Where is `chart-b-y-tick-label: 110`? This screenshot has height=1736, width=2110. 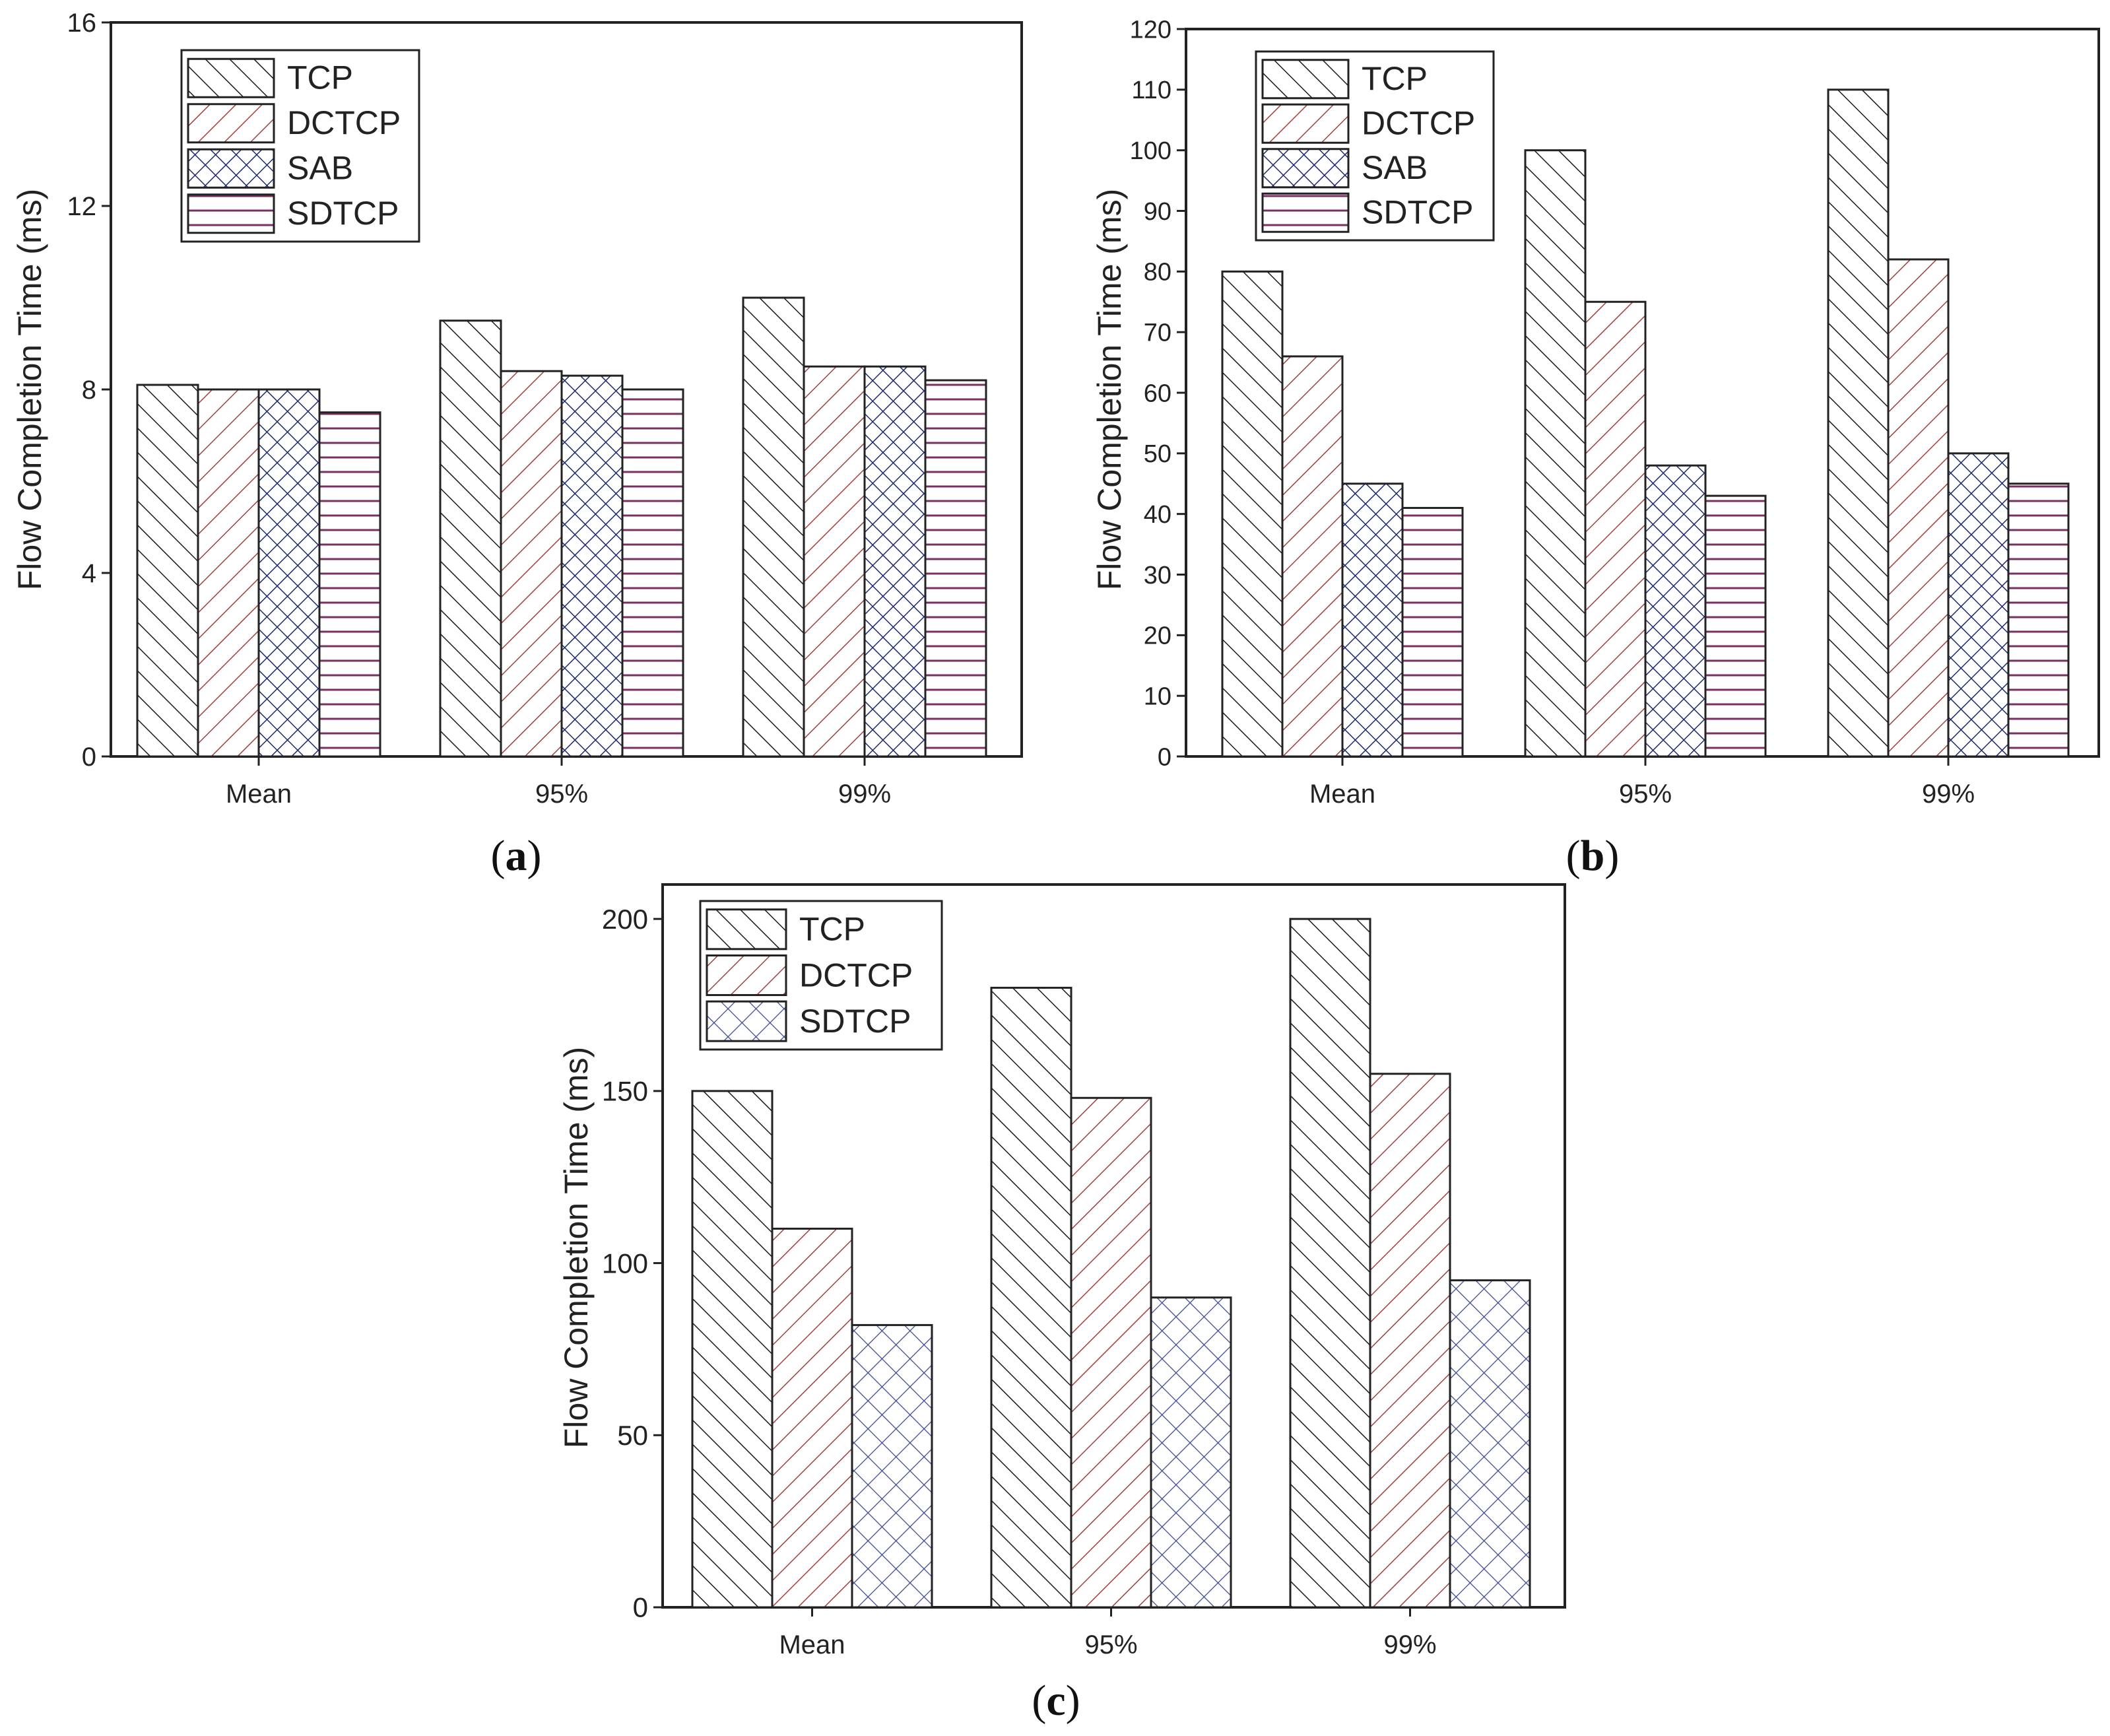
chart-b-y-tick-label: 110 is located at coordinates (1151, 90).